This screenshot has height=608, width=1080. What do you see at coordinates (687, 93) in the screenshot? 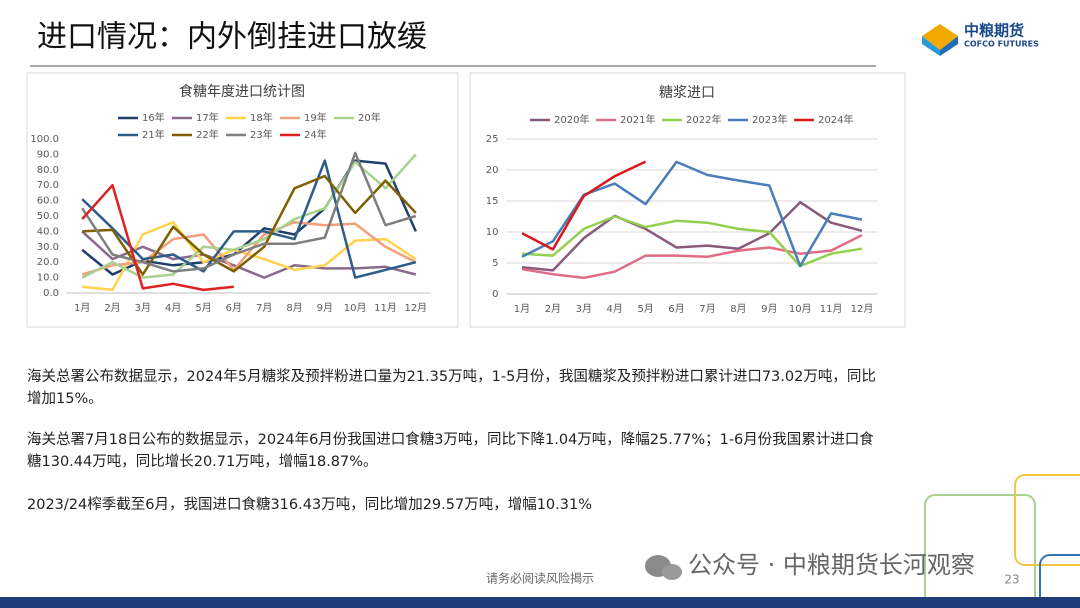
I see `chart-title: 糖浆进口` at bounding box center [687, 93].